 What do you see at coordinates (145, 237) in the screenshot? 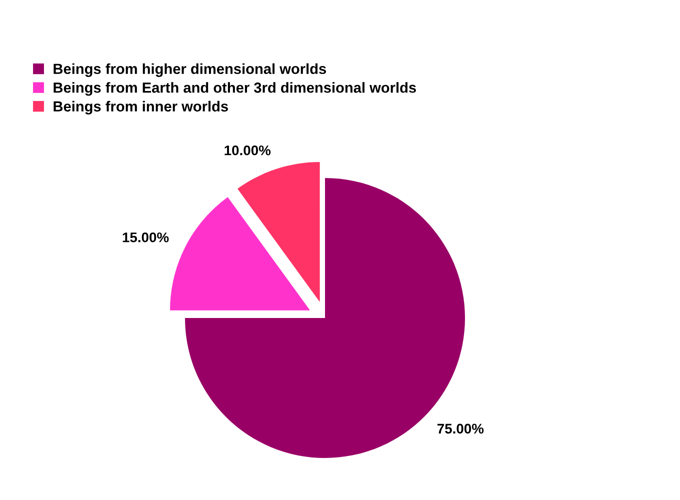
I see `data-label: 15.00%` at bounding box center [145, 237].